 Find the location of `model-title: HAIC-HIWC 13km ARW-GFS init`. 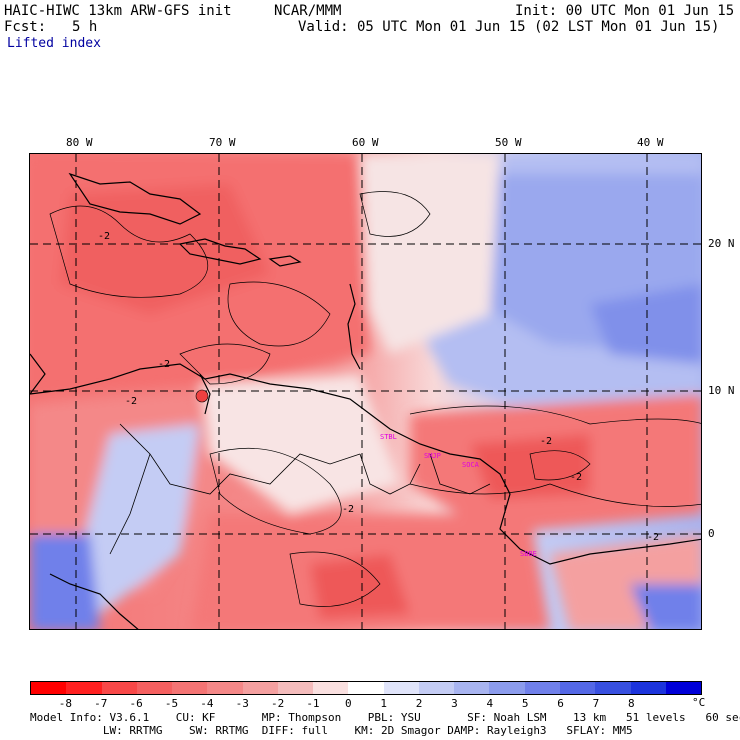

model-title: HAIC-HIWC 13km ARW-GFS init is located at coordinates (118, 11).